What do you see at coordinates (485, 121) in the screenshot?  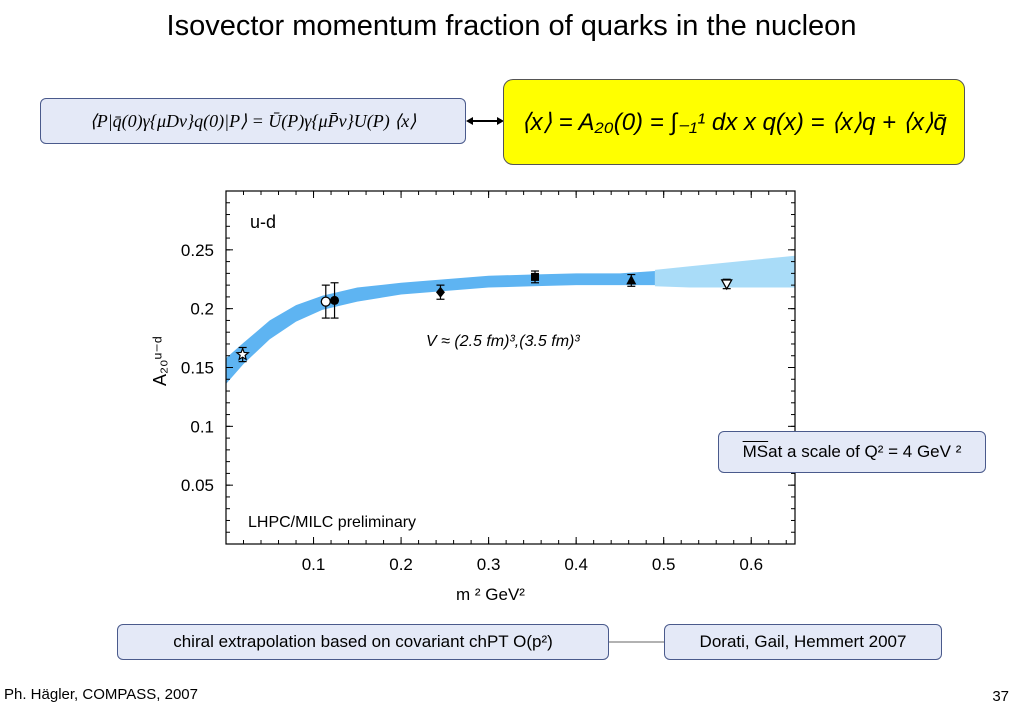 I see `double-arrow-icon` at bounding box center [485, 121].